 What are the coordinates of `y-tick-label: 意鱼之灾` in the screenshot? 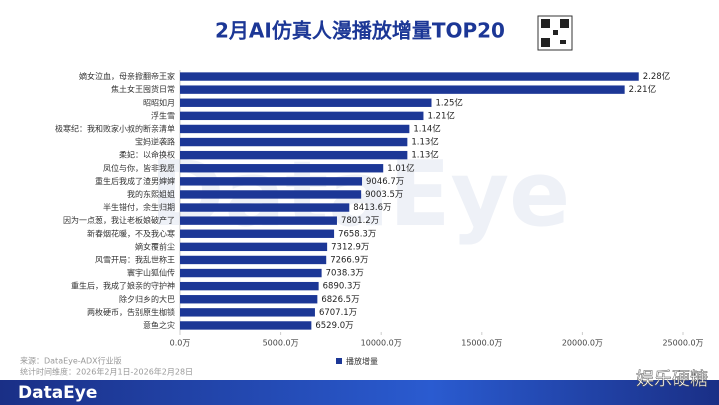 It's located at (159, 325).